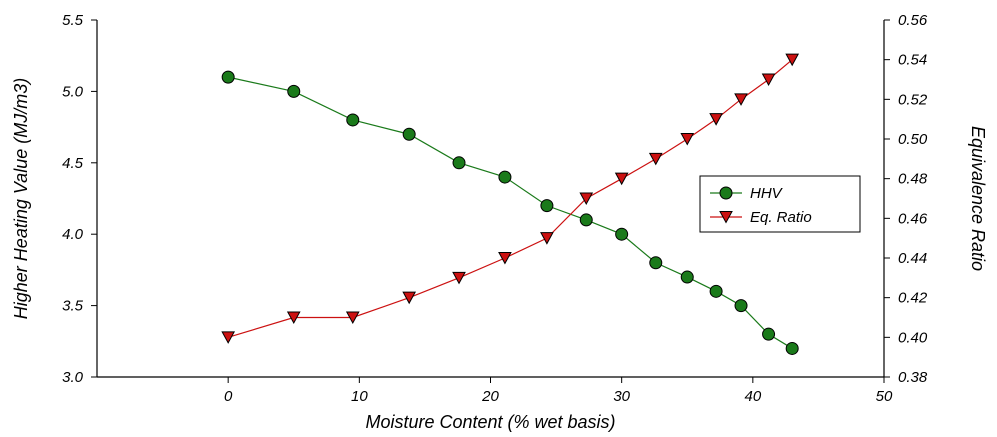 Image resolution: width=997 pixels, height=437 pixels. Describe the element at coordinates (73, 91) in the screenshot. I see `left-y-tick-label: 5.0` at that location.